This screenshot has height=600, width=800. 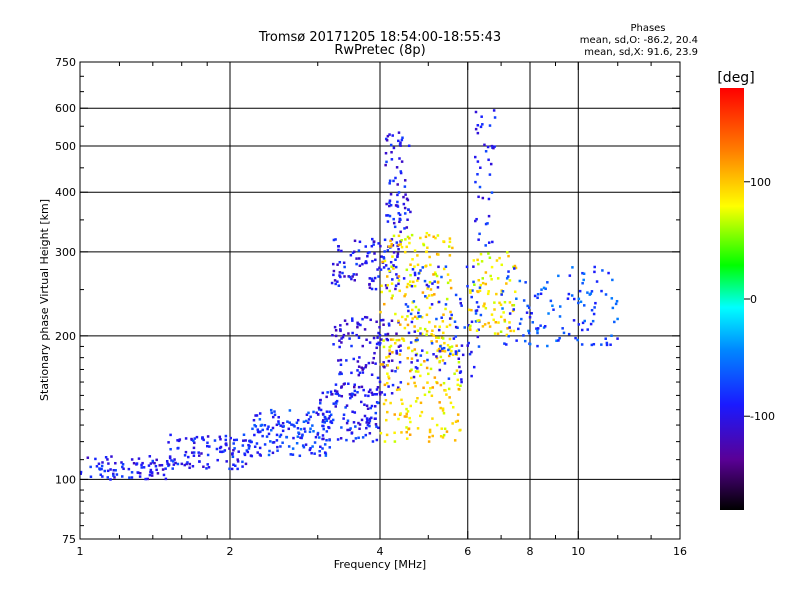 What do you see at coordinates (44, 300) in the screenshot?
I see `y-axis-label: Stationary phase Virtual Height [km]` at bounding box center [44, 300].